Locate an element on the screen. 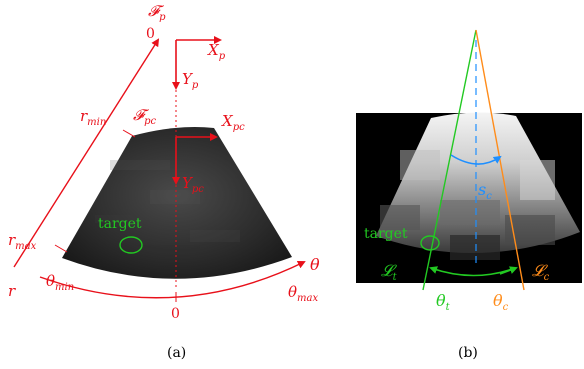 The image size is (584, 369). bottom-zero-label: 0 is located at coordinates (175, 314).